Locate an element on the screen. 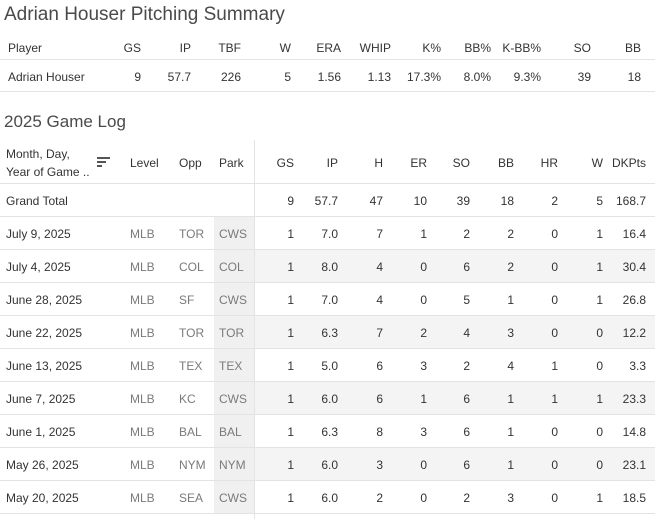  table-cell: 16.4 is located at coordinates (634, 234).